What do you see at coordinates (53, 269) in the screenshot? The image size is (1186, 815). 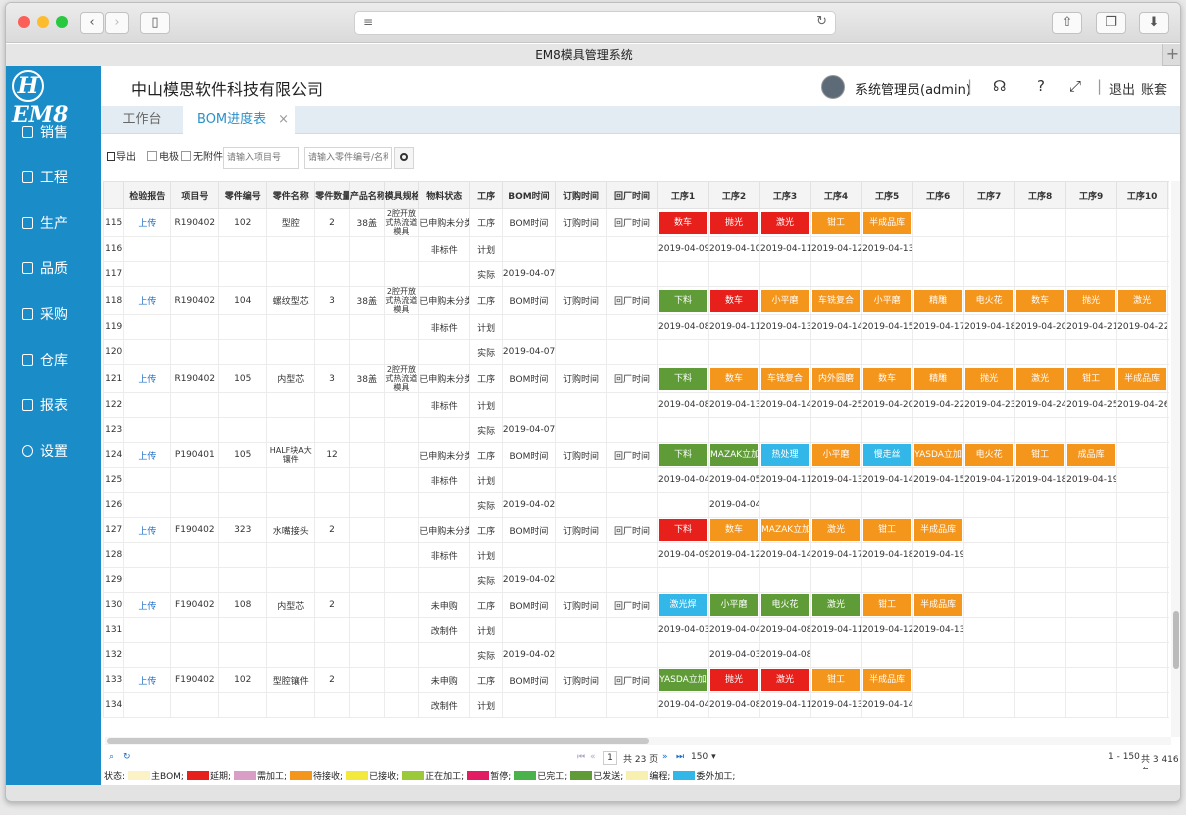 I see `sidebar-item-quality: 品质` at bounding box center [53, 269].